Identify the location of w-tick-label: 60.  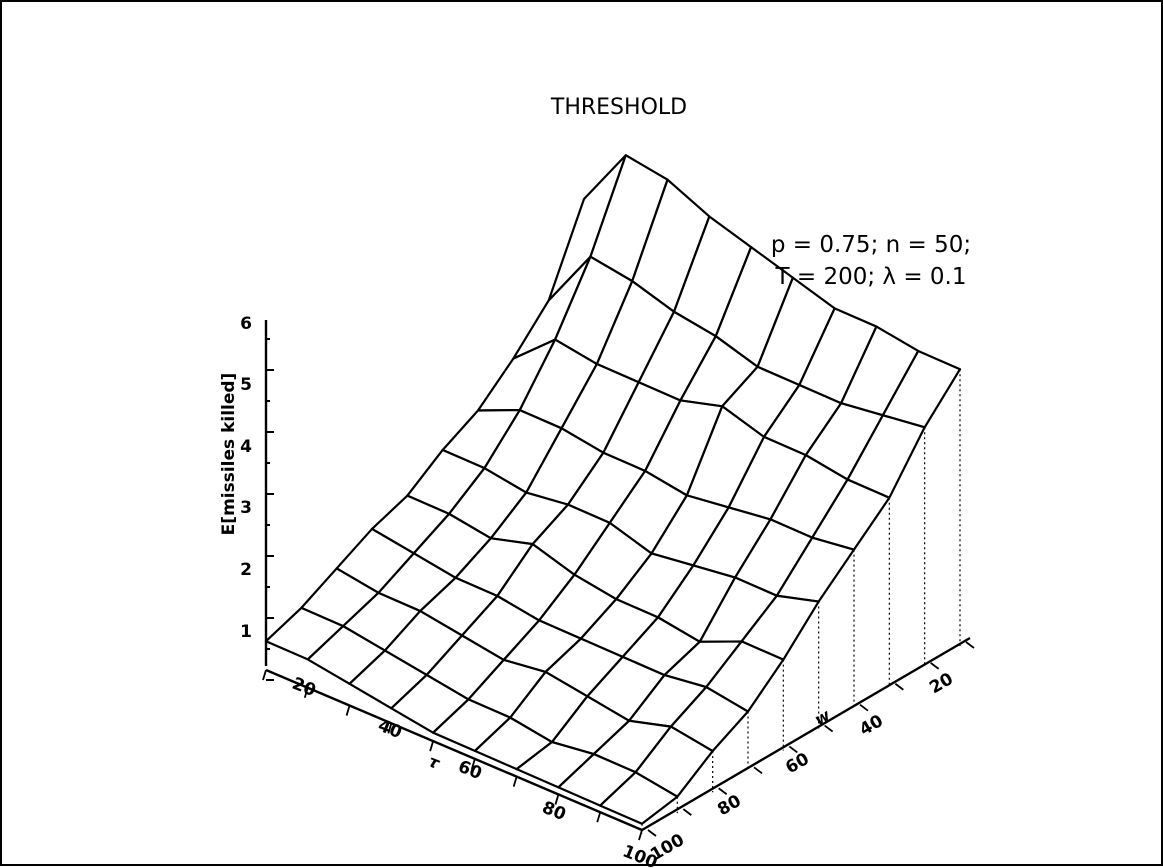
(797, 763).